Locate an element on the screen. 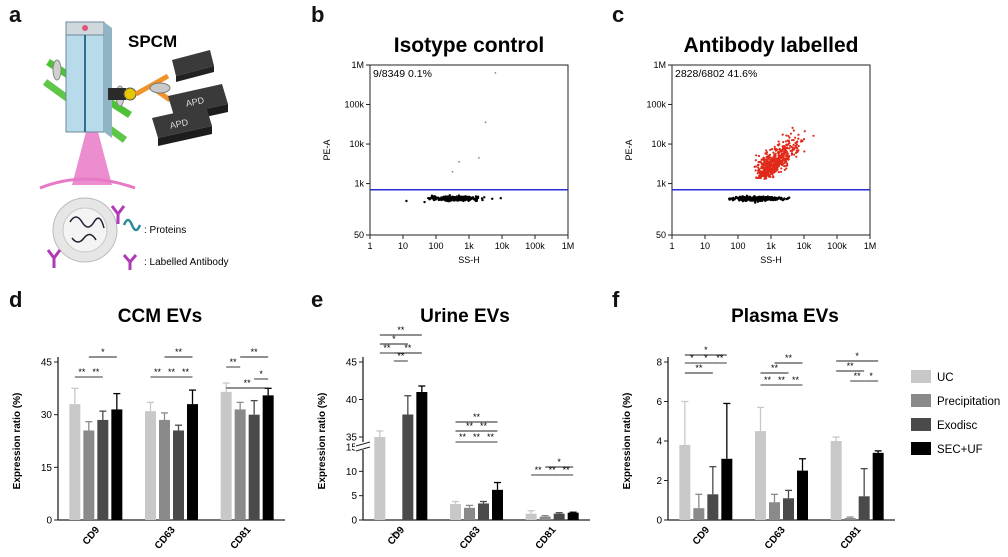 The image size is (1008, 557). y-tick-label: 35 is located at coordinates (352, 438).